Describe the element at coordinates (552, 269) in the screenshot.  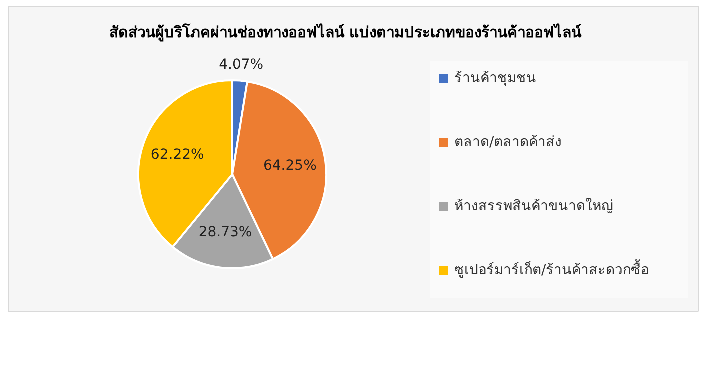
I see `legend-label: ซูเปอร์มาร์เก็ต/ร้านค้าสะดวกซื้อ` at that location.